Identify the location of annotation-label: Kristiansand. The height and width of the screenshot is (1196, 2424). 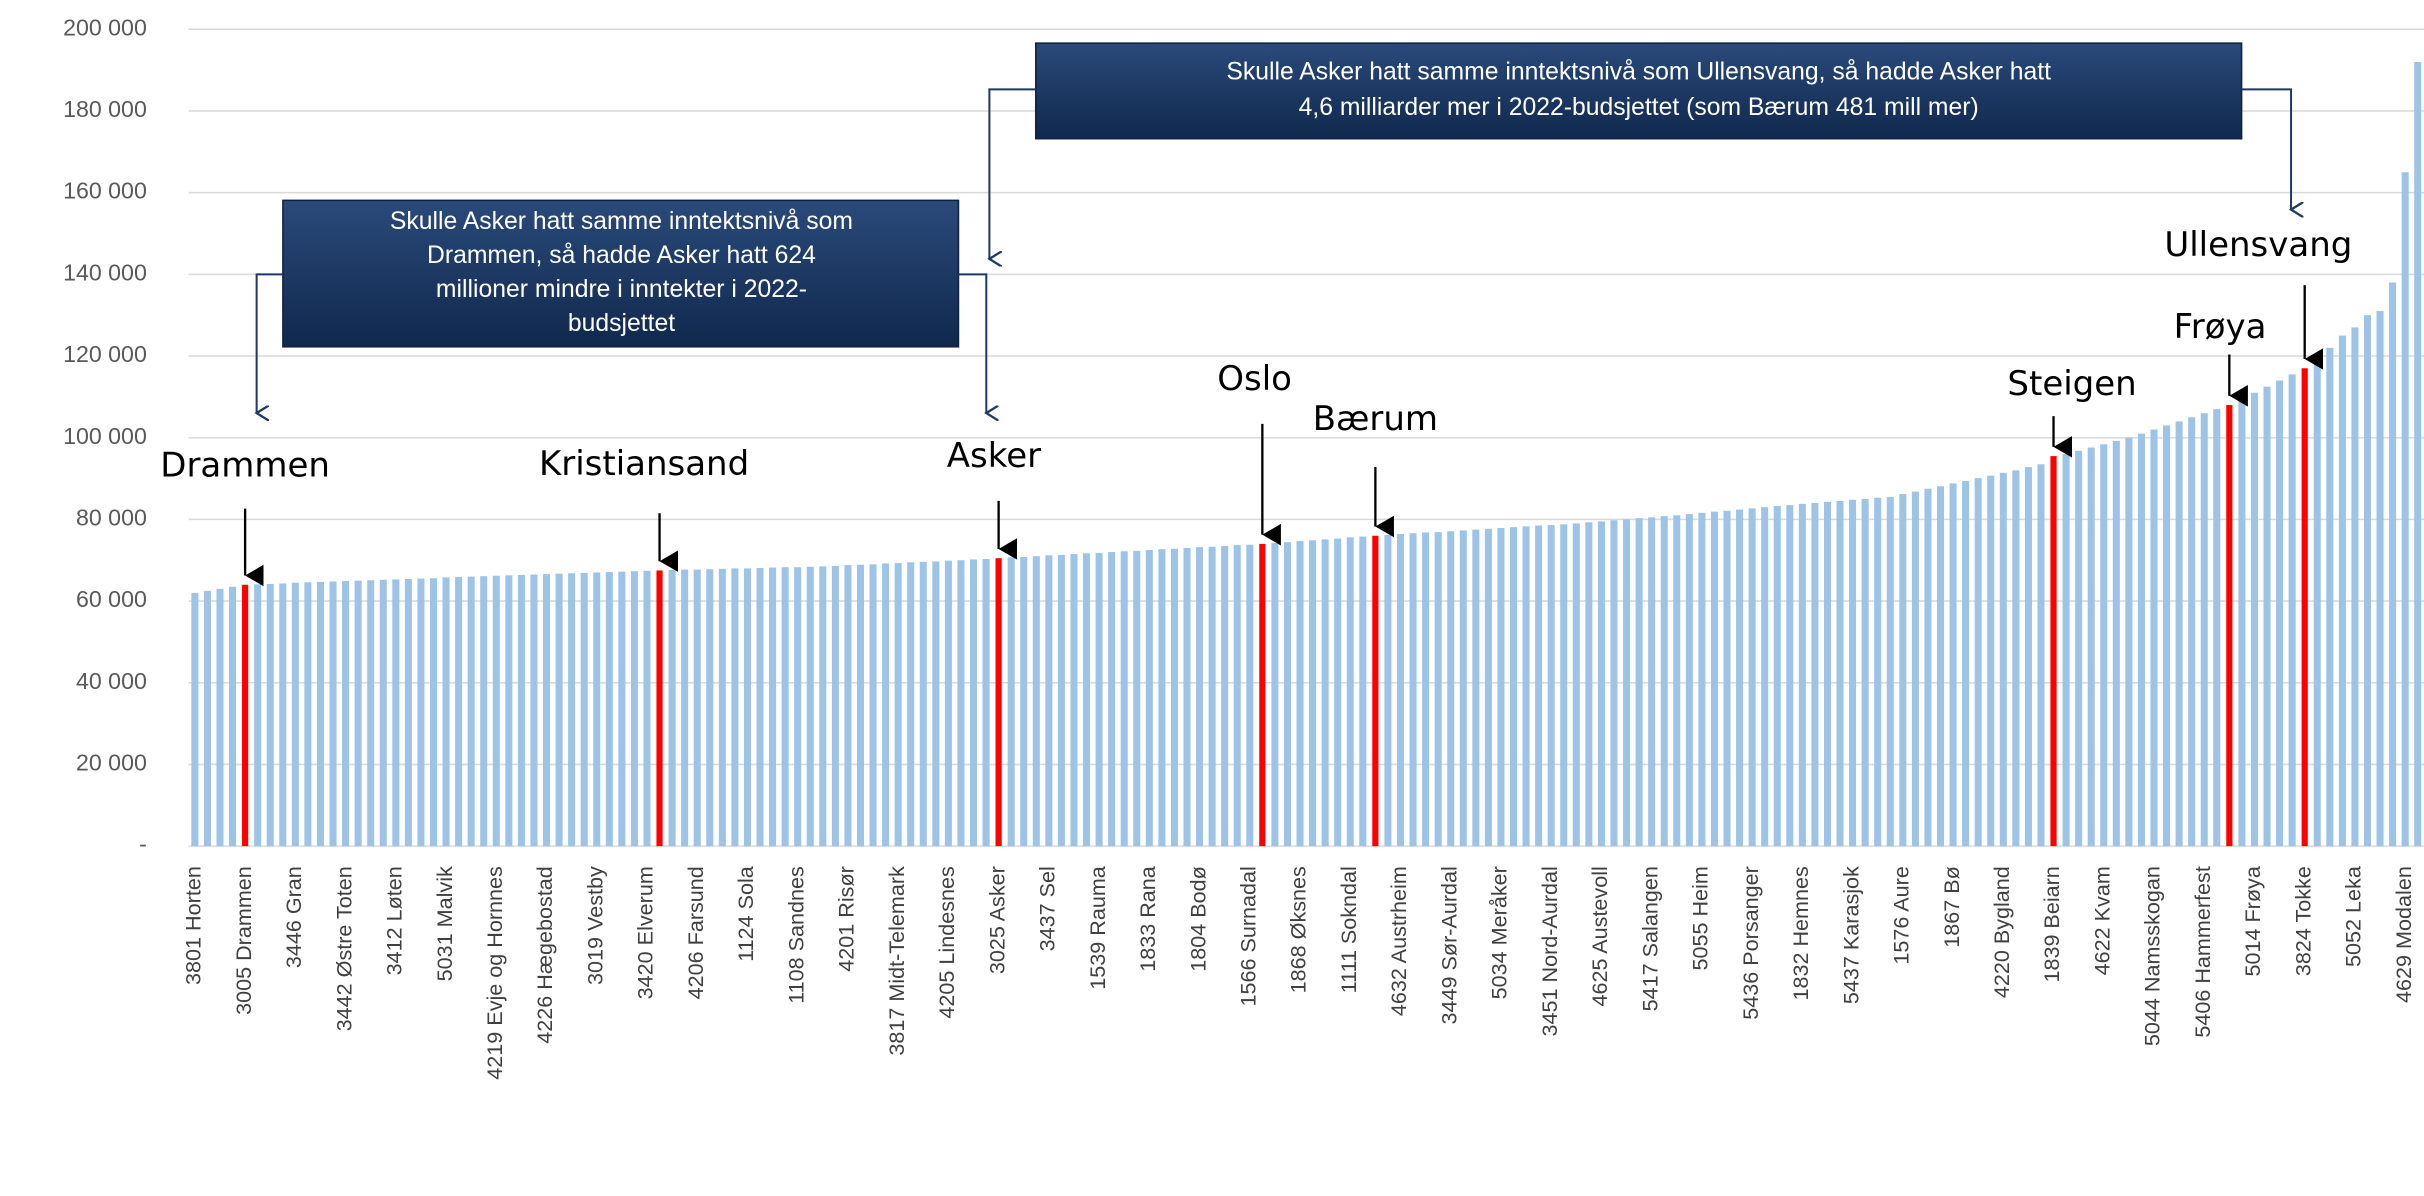
(644, 464).